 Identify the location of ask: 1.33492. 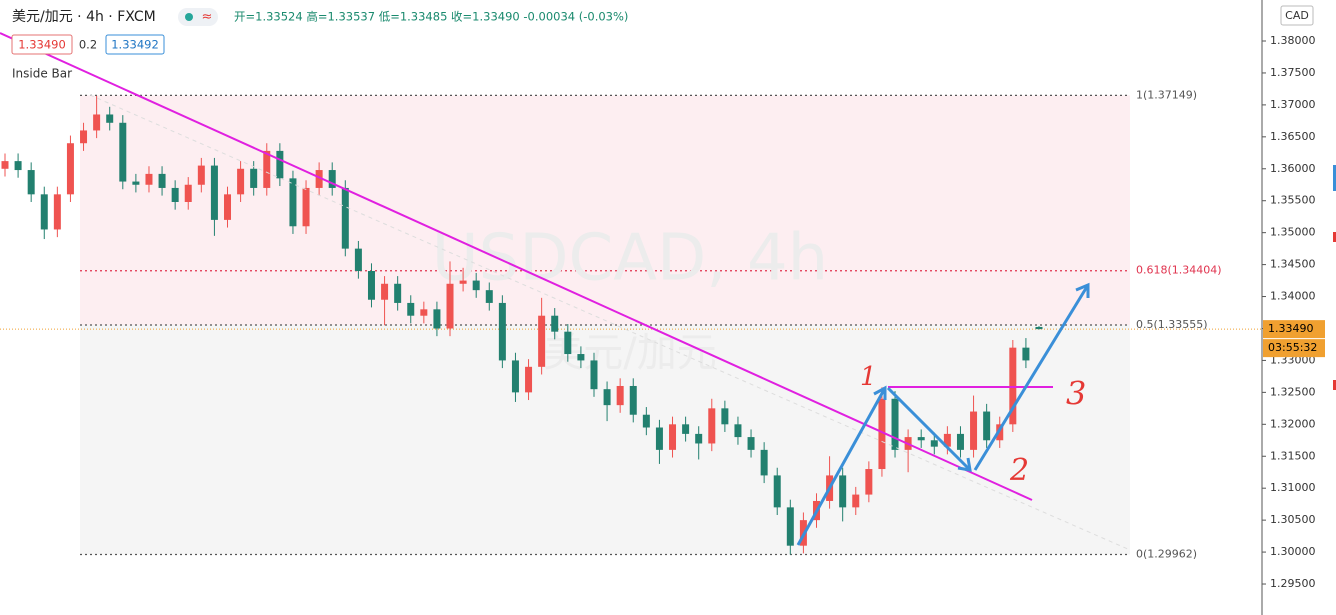
(135, 45).